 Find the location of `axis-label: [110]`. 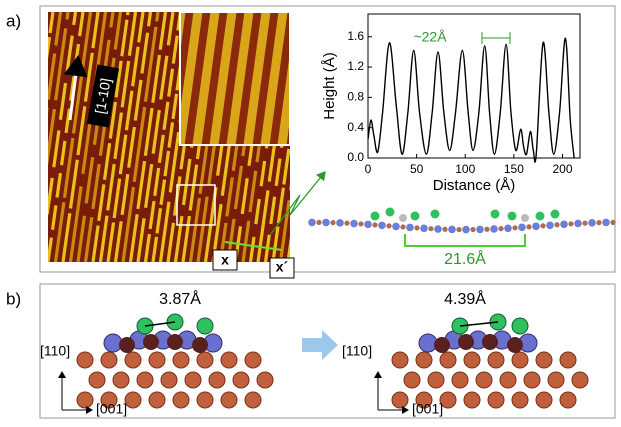

axis-label: [110] is located at coordinates (55, 351).